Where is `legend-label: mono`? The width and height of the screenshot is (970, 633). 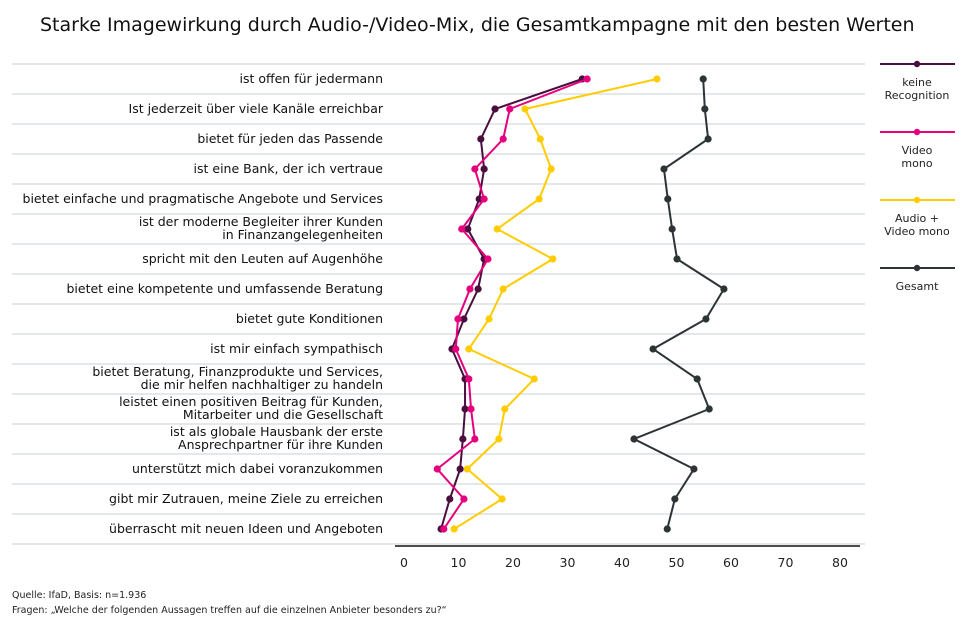
legend-label: mono is located at coordinates (916, 163).